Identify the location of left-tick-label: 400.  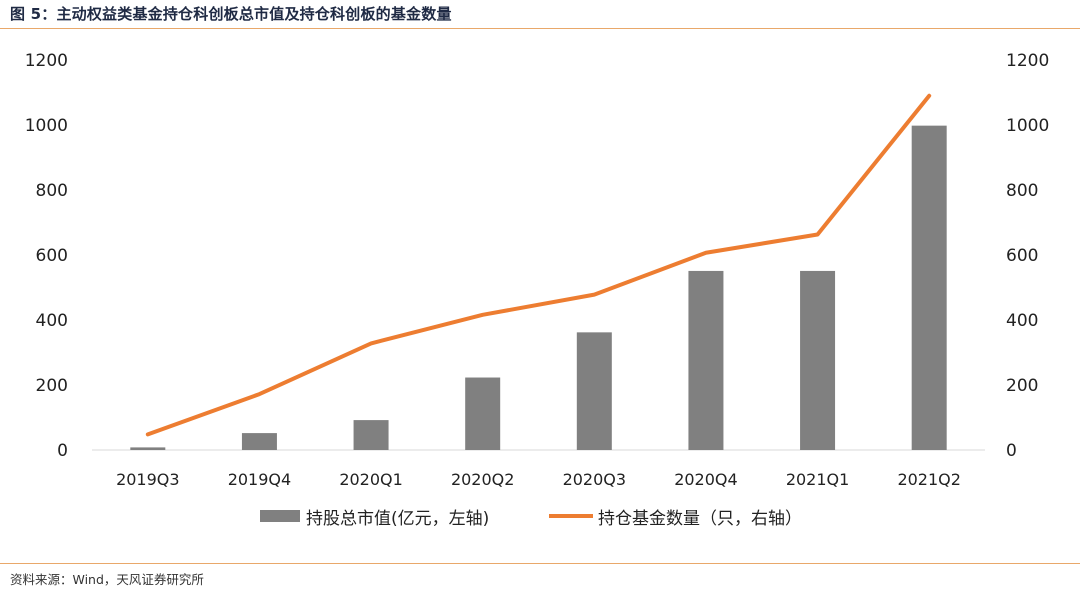
(52, 321).